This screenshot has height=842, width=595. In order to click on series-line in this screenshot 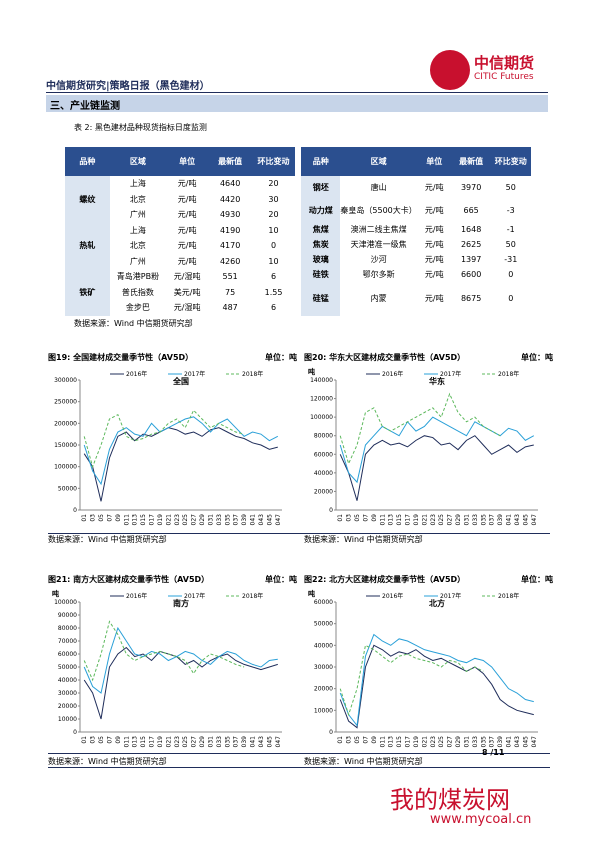, I will do `click(164, 651)`.